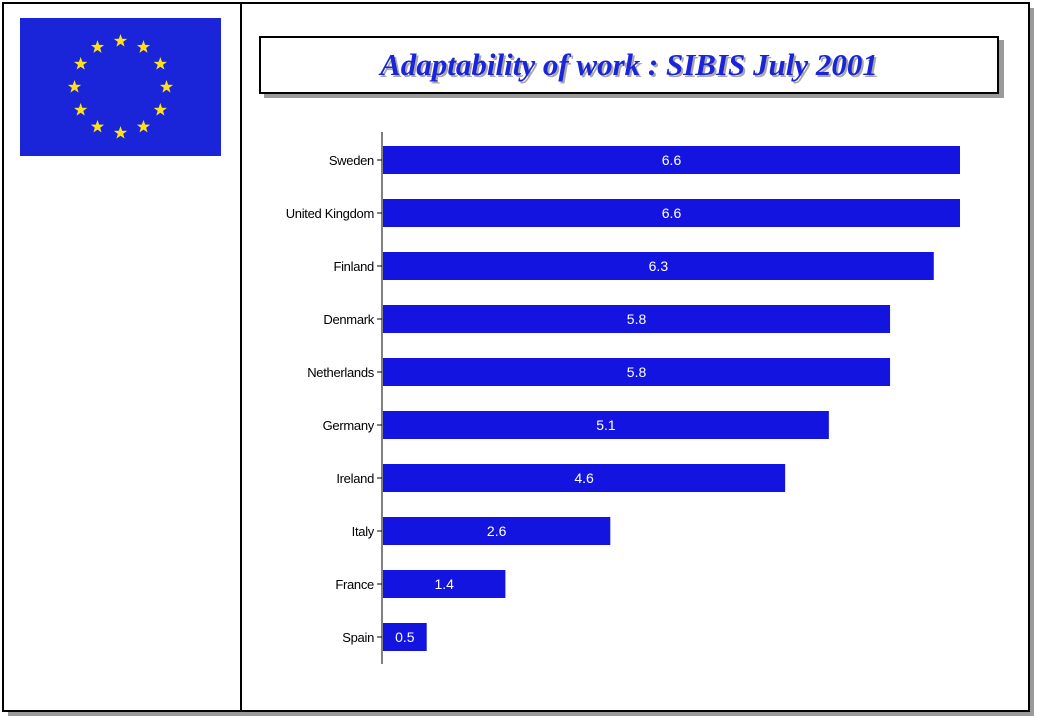  I want to click on category-label: Sweden, so click(351, 160).